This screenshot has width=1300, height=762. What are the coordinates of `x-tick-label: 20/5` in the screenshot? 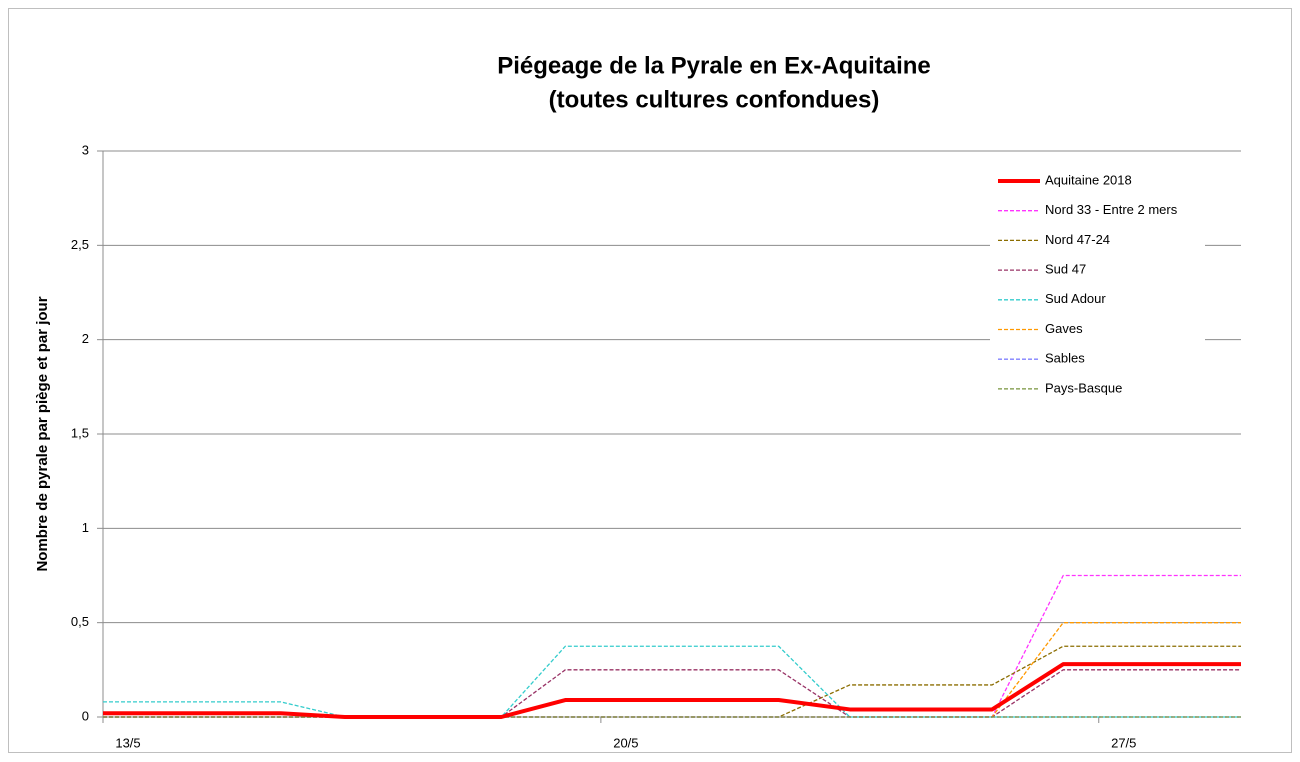 It's located at (625, 742).